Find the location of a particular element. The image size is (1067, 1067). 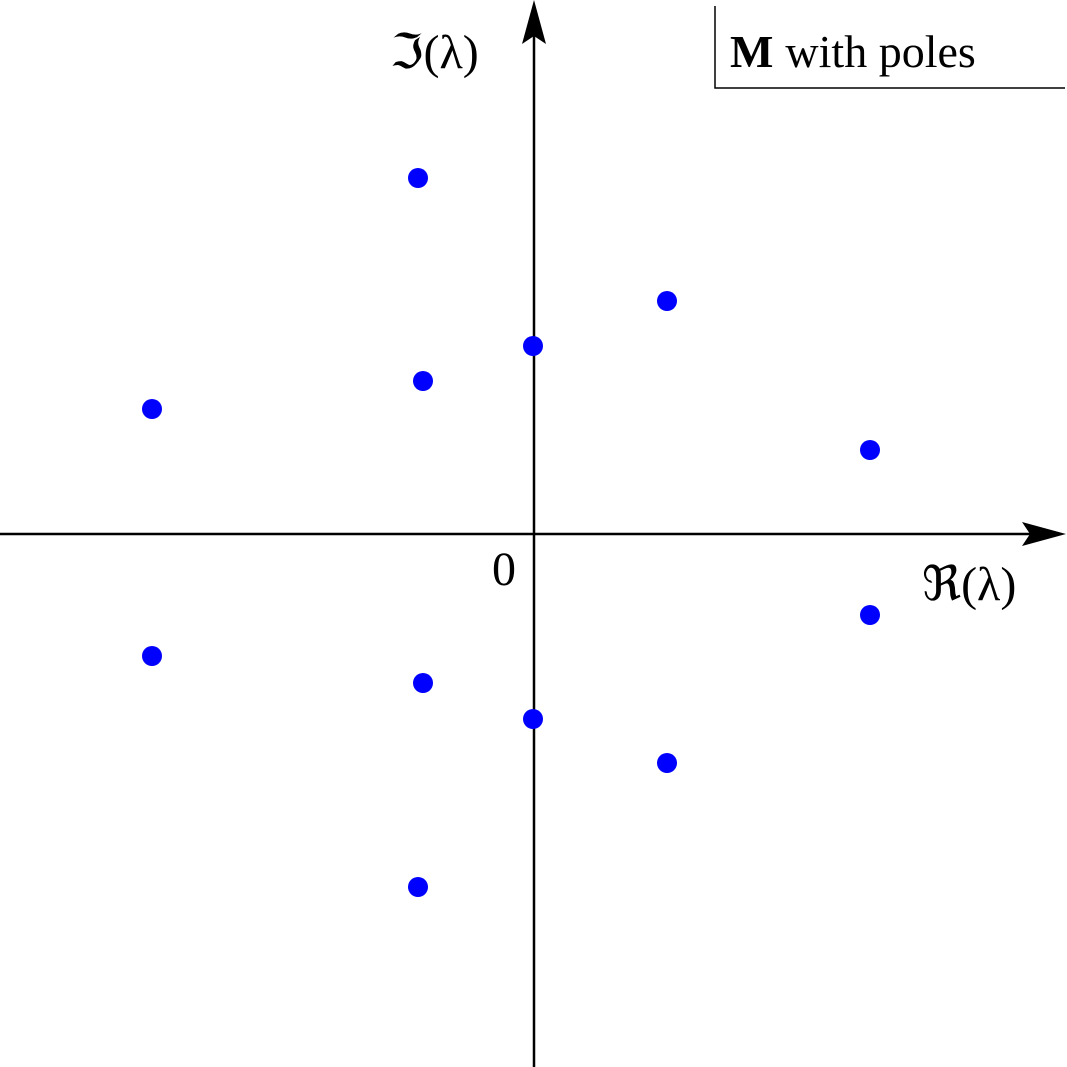

imag-axis-arrow is located at coordinates (534, 22).